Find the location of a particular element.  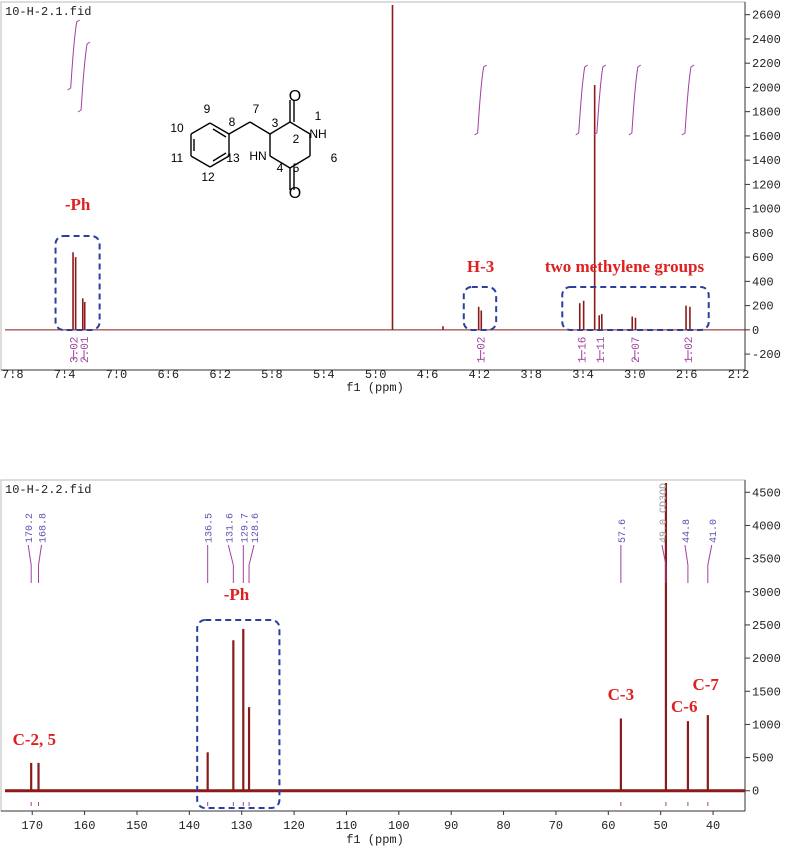

x-axis-label: f1 (ppm) is located at coordinates (375, 840).